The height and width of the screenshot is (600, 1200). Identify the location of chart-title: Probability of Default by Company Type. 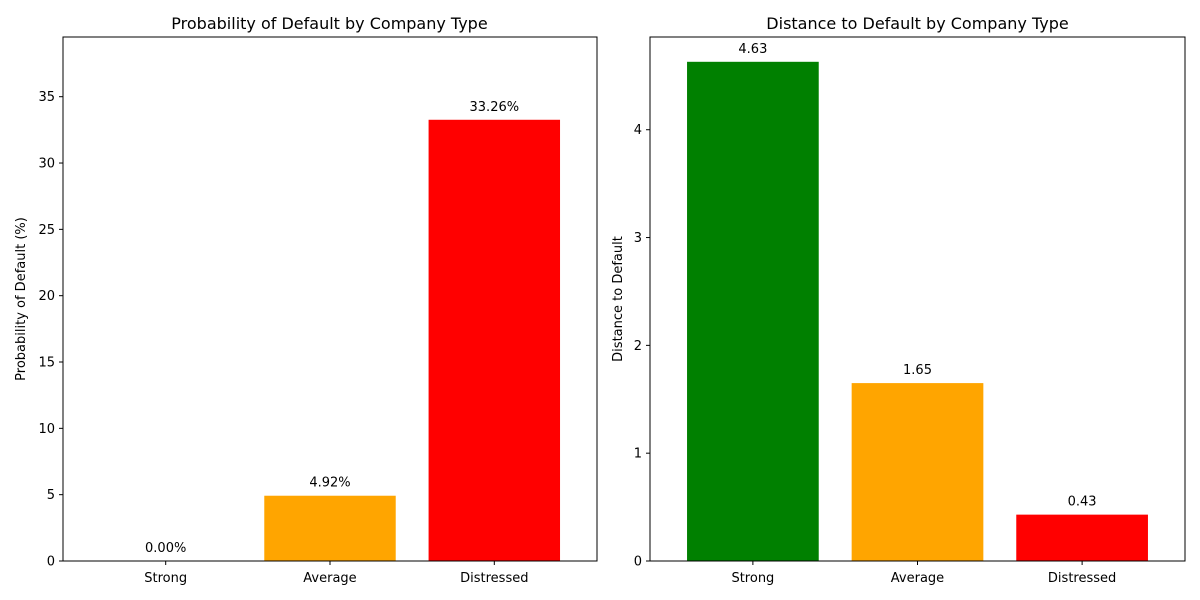
(329, 23).